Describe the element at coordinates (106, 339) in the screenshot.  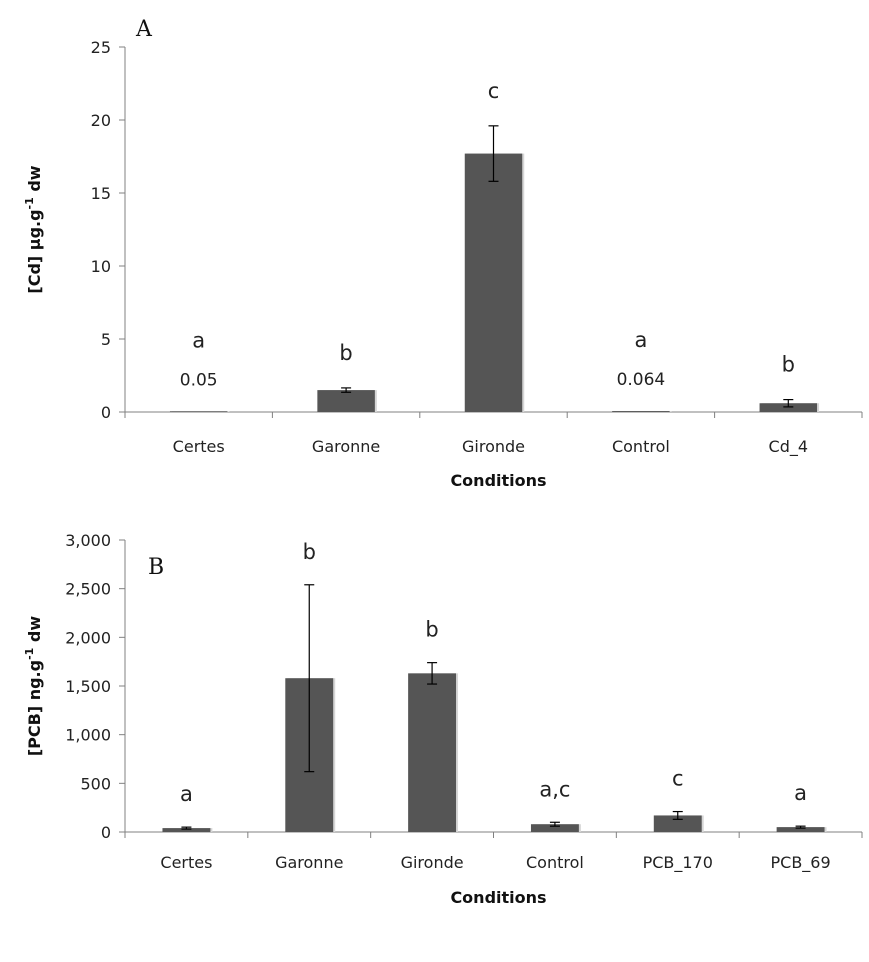
I see `y-tick-label: 5` at that location.